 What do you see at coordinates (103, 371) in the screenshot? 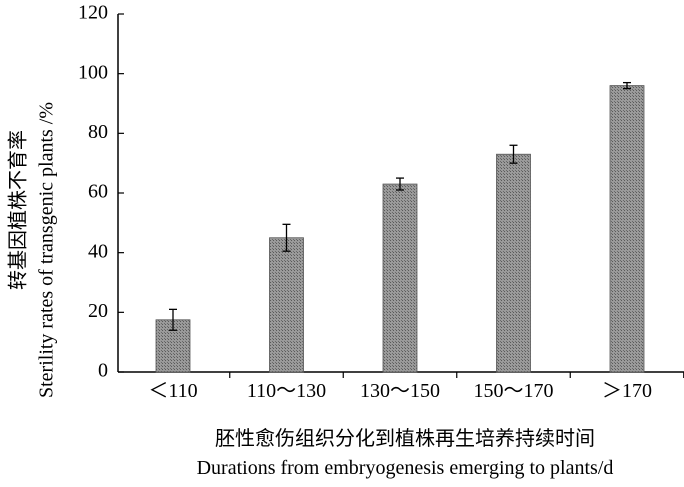
I see `y-tick-label: 0` at bounding box center [103, 371].